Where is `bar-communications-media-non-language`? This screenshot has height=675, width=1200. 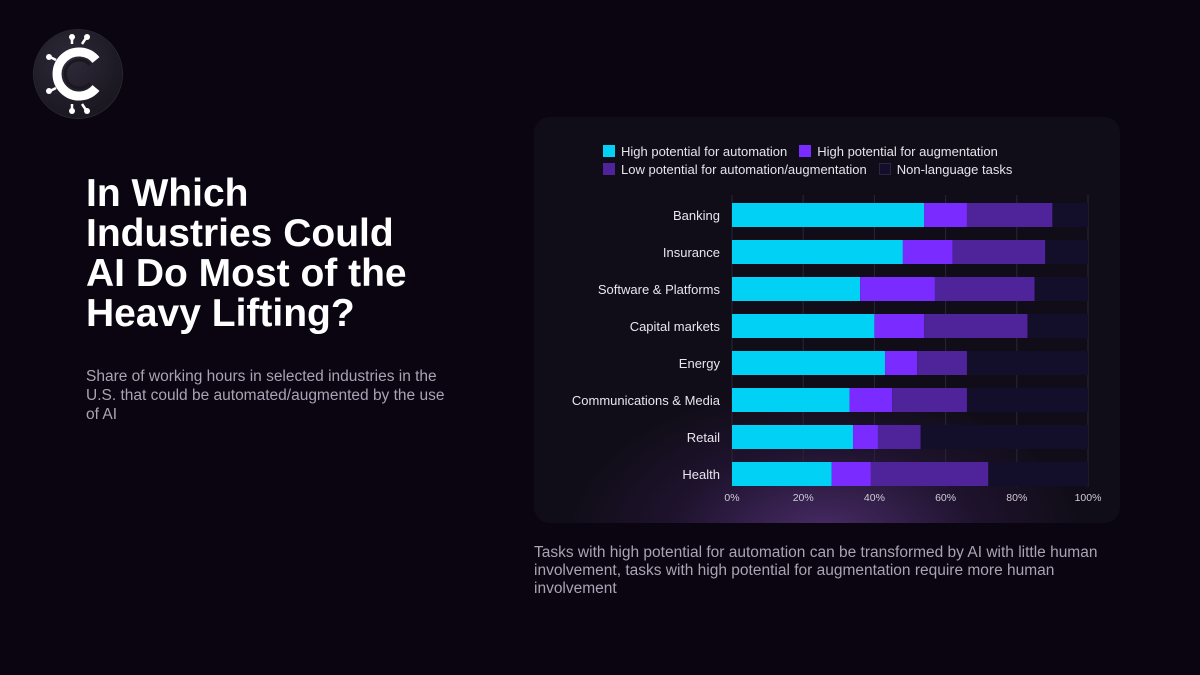
bar-communications-media-non-language is located at coordinates (1027, 400).